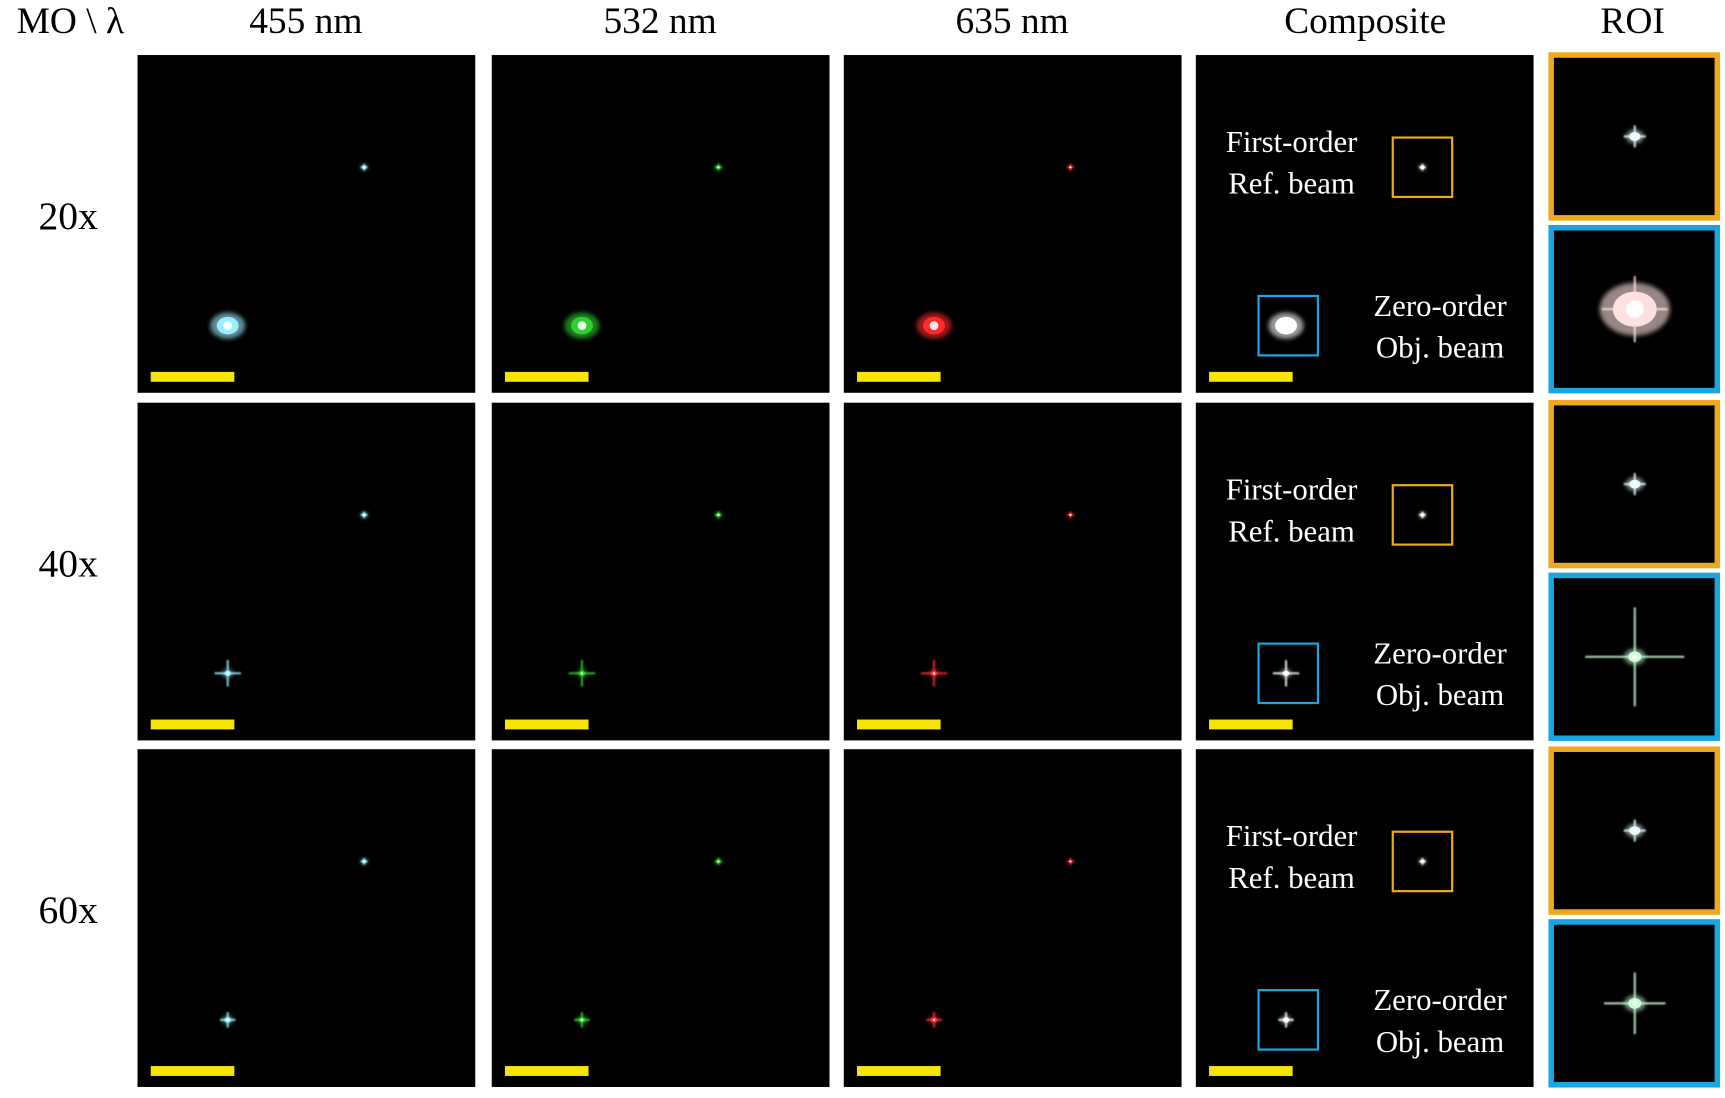  Describe the element at coordinates (1632, 21) in the screenshot. I see `column-header: ROI` at that location.